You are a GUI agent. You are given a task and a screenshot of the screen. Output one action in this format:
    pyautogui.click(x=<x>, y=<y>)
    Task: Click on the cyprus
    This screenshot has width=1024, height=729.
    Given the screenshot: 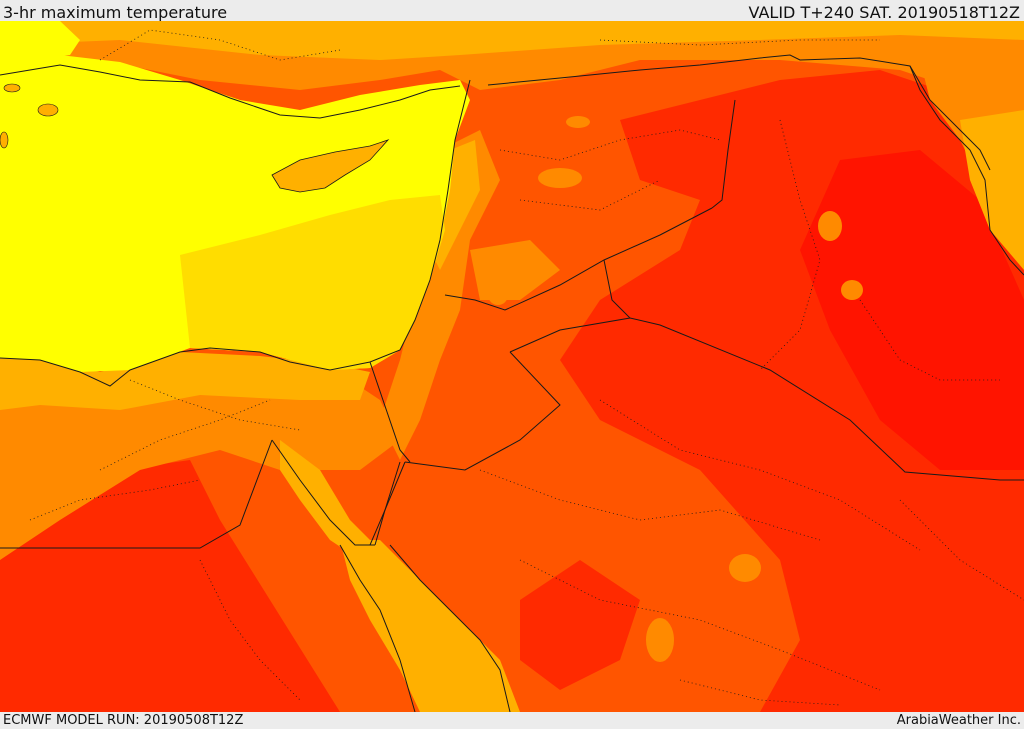 What is the action you would take?
    pyautogui.click(x=330, y=166)
    